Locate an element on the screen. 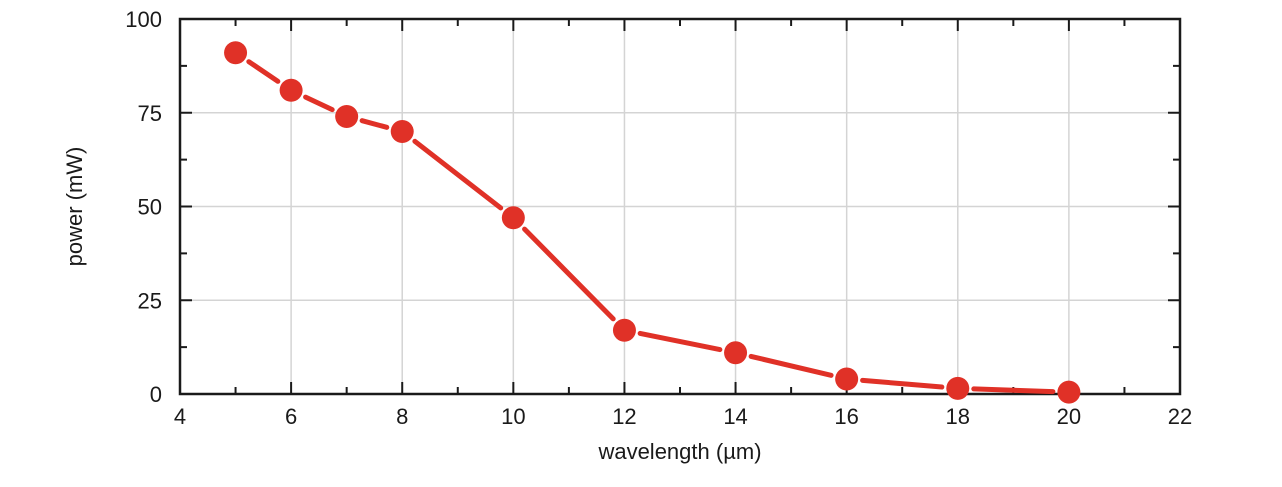  x-tick-label: 16 is located at coordinates (846, 416).